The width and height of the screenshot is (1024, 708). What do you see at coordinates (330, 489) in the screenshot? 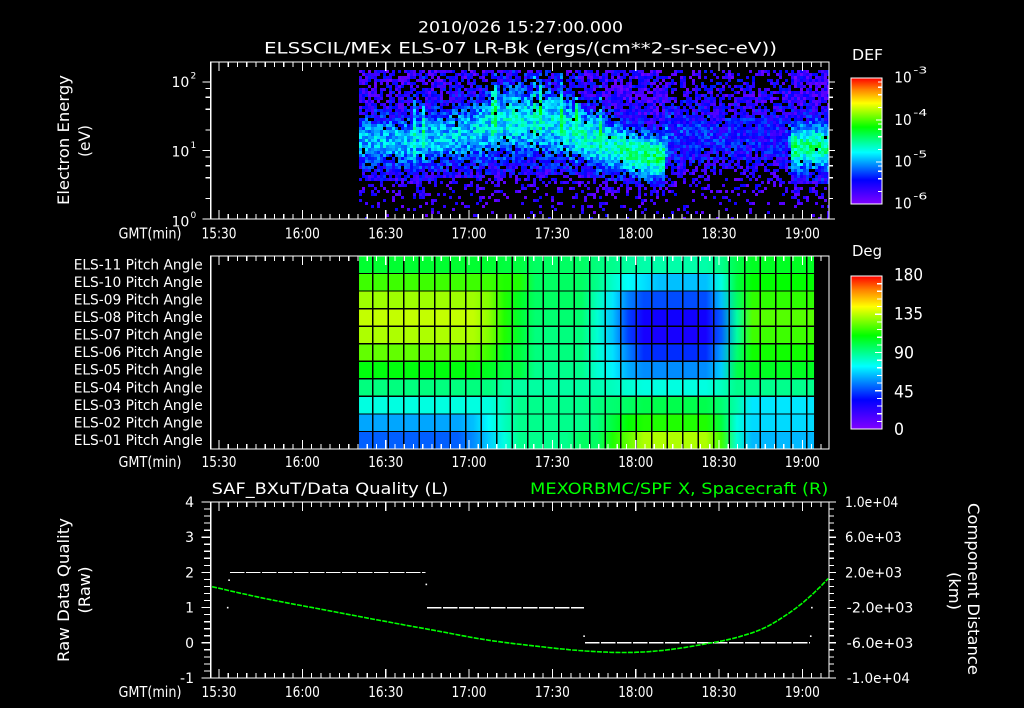
I see `left-series-title: SAF_BXuT/Data Quality (L)` at bounding box center [330, 489].